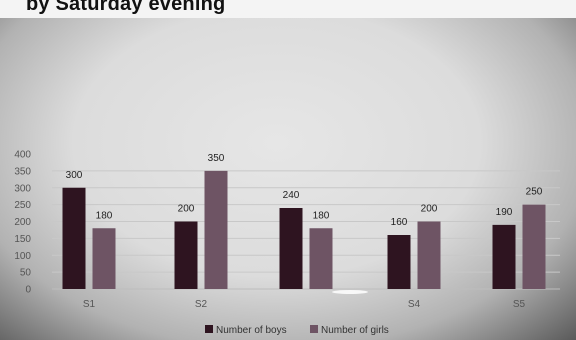  Describe the element at coordinates (355, 330) in the screenshot. I see `legend-label: Number of girls` at that location.